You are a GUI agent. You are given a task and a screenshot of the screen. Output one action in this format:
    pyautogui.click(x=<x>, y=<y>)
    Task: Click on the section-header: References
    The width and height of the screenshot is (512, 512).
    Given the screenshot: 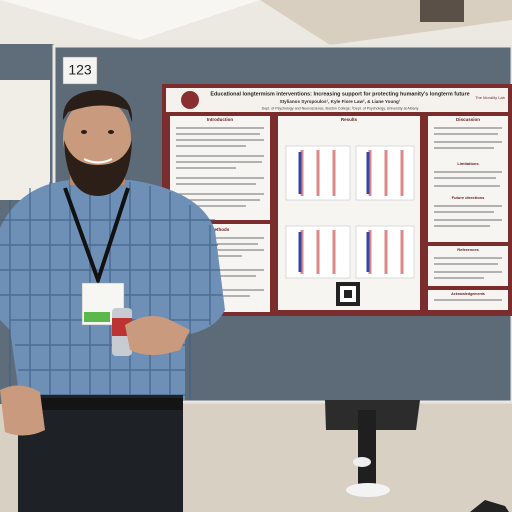 What is the action you would take?
    pyautogui.click(x=468, y=249)
    